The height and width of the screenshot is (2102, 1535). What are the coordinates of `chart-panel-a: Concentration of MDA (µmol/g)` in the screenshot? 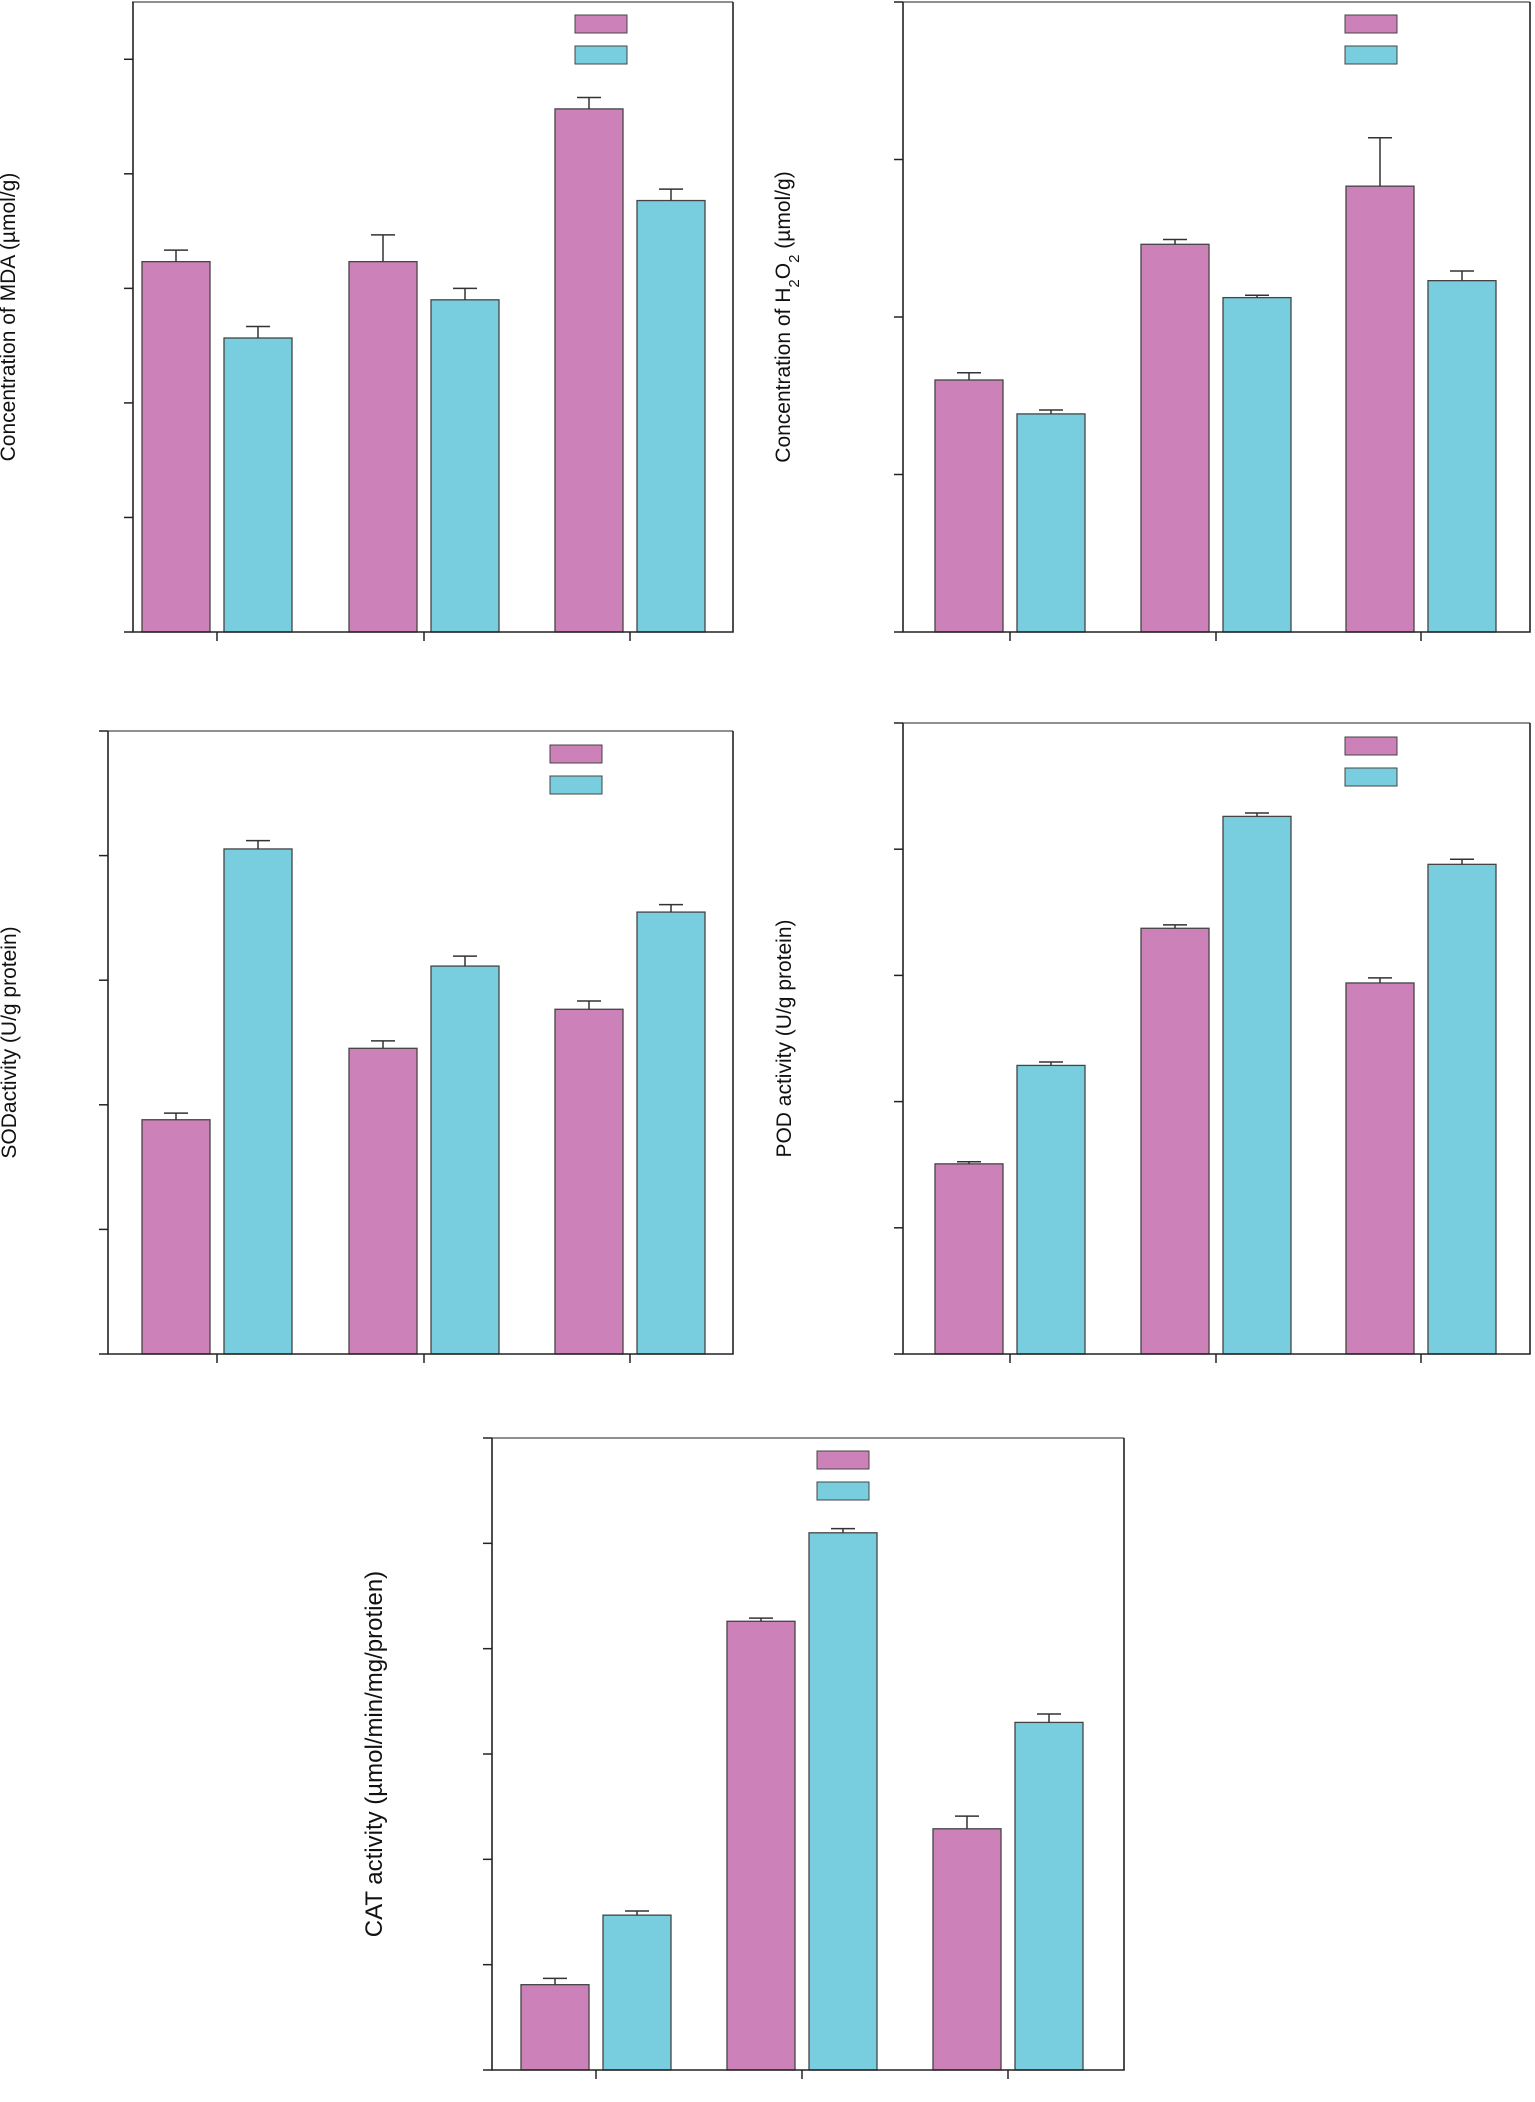 It's located at (367, 321).